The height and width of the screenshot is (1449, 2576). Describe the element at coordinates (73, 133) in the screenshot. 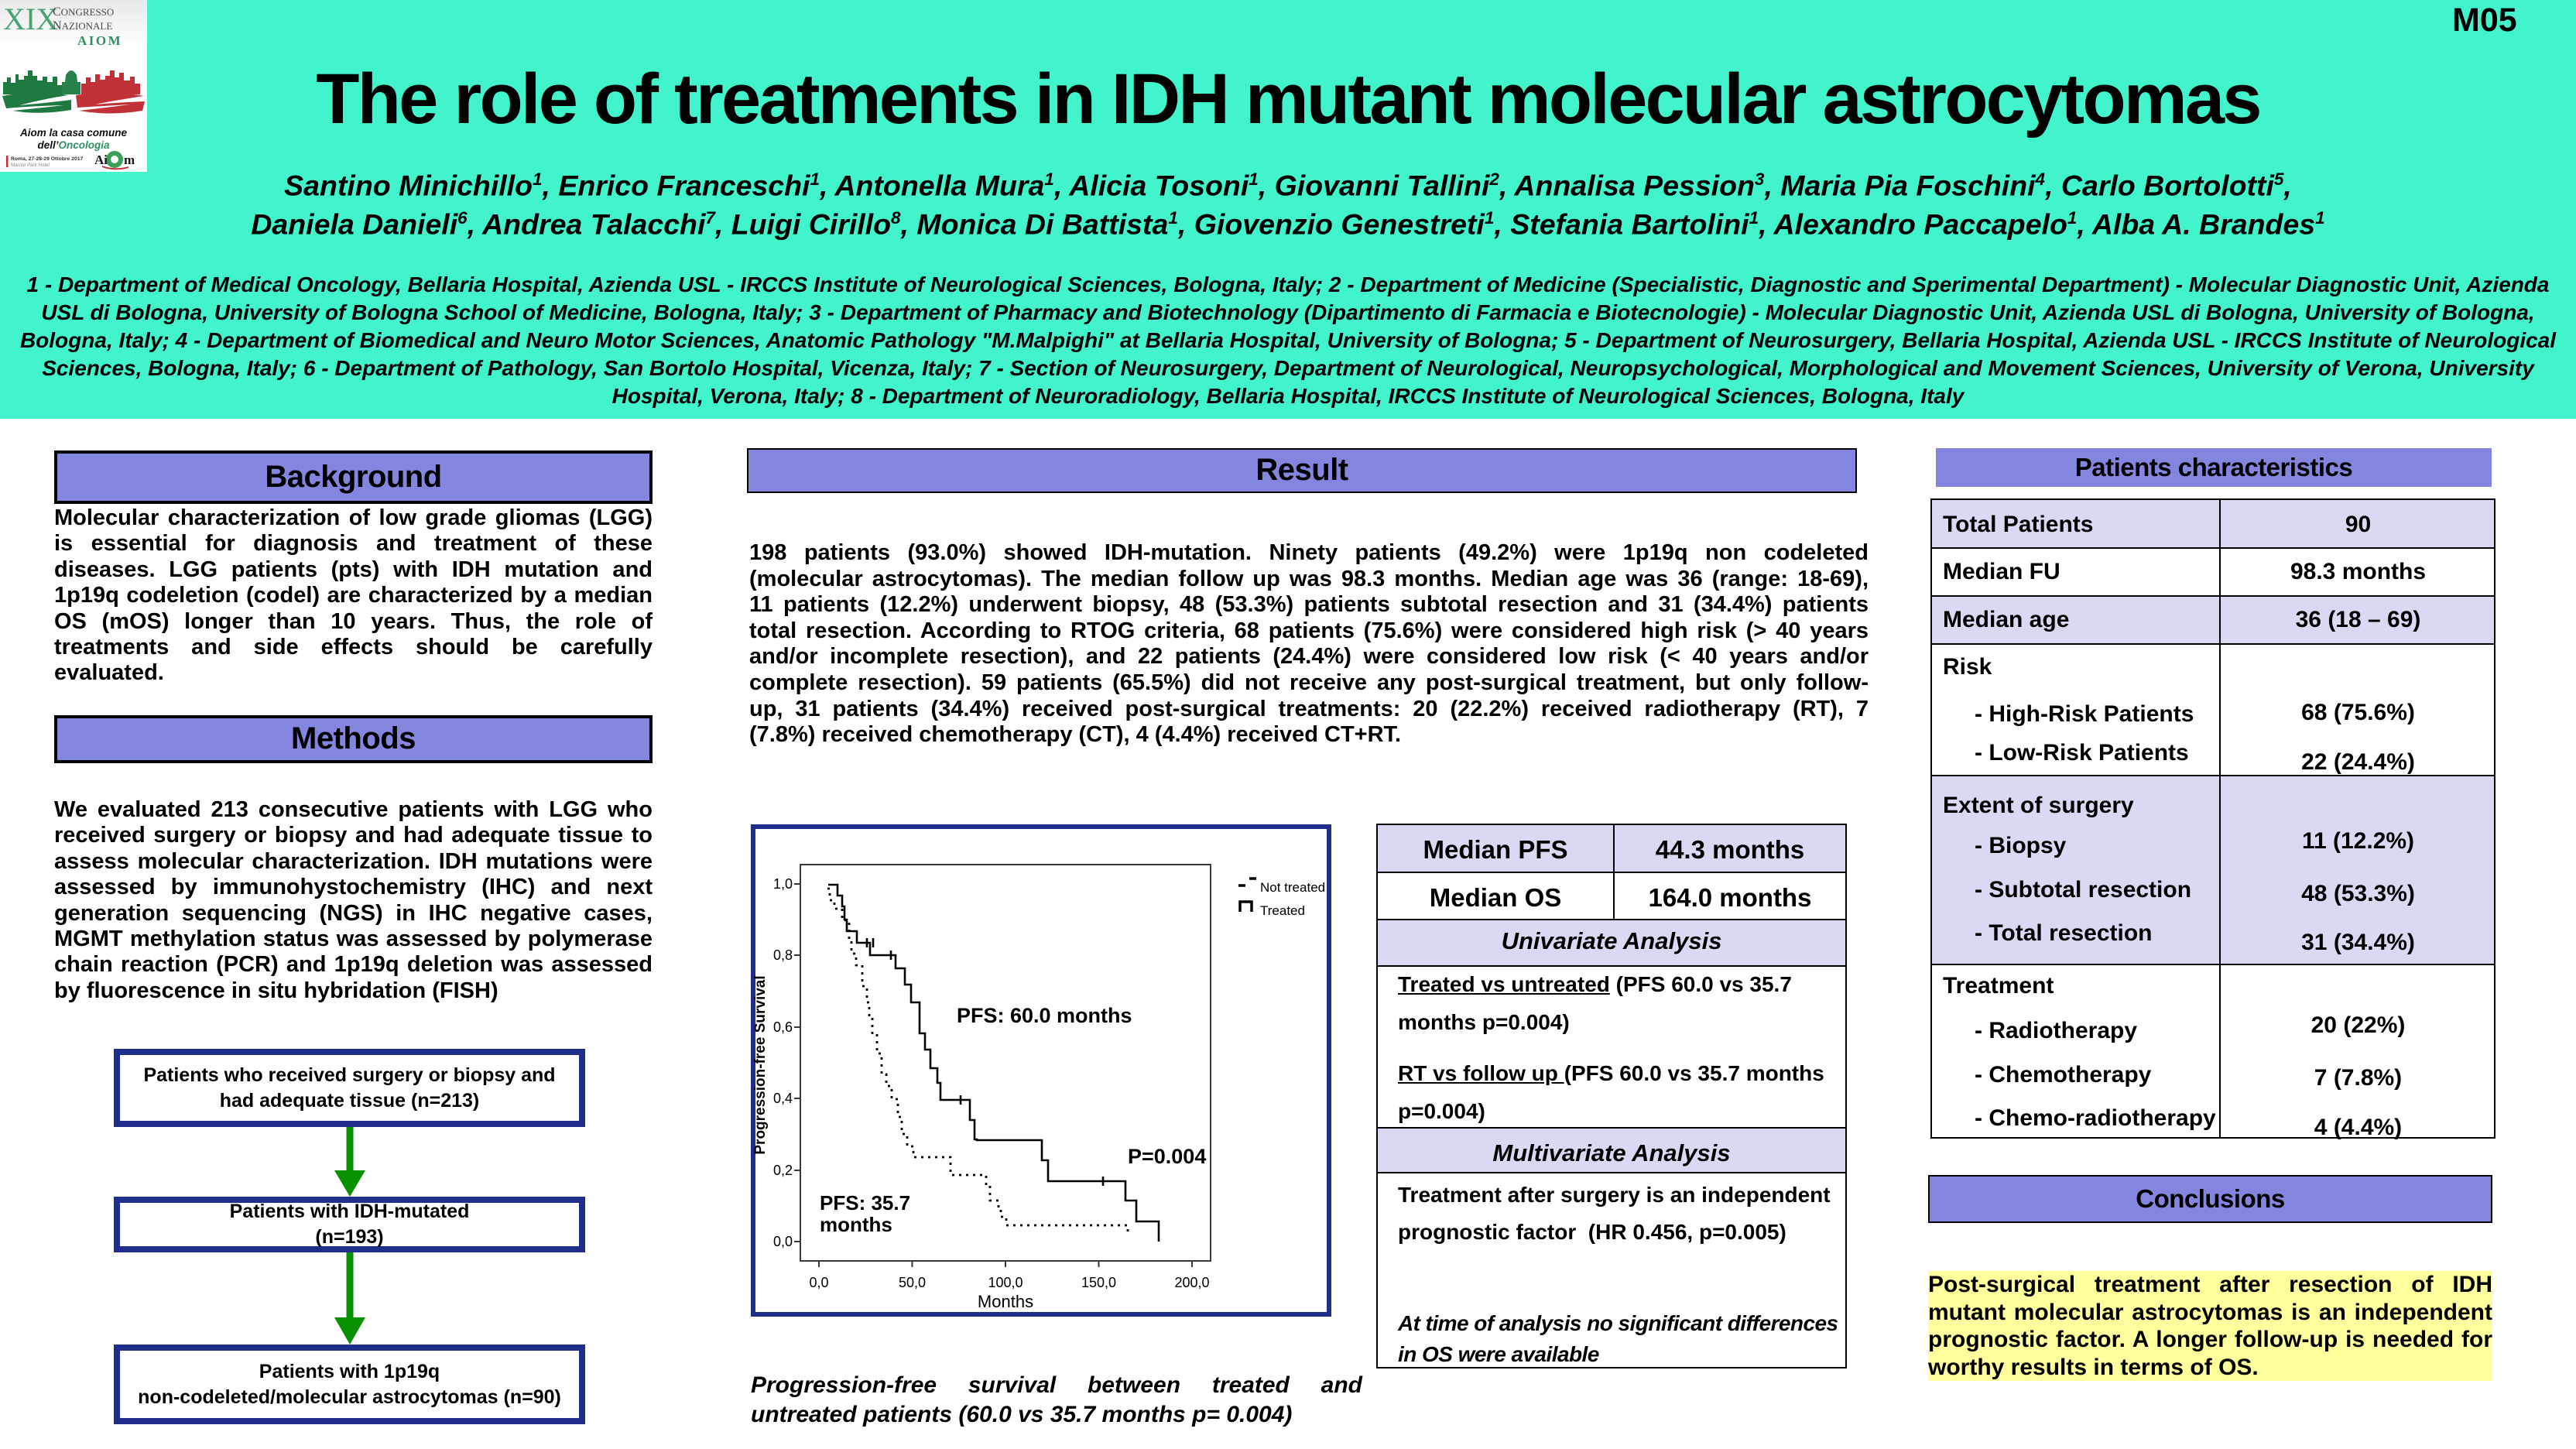

I see `svg-text: Aiom la casa comune` at that location.